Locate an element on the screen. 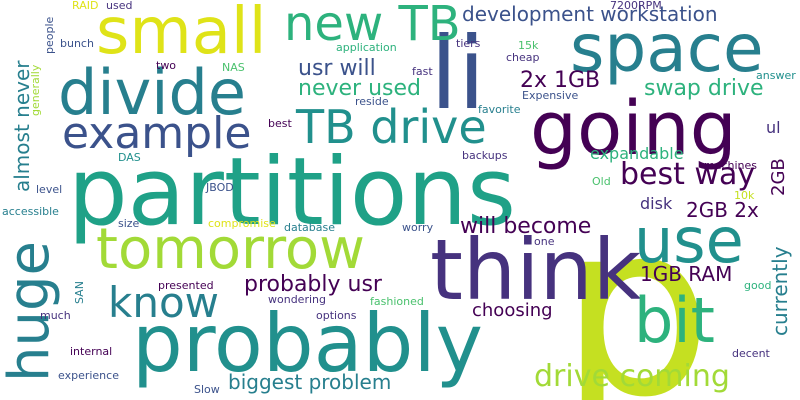 The width and height of the screenshot is (800, 400). word-drive-coming: drive coming is located at coordinates (632, 376).